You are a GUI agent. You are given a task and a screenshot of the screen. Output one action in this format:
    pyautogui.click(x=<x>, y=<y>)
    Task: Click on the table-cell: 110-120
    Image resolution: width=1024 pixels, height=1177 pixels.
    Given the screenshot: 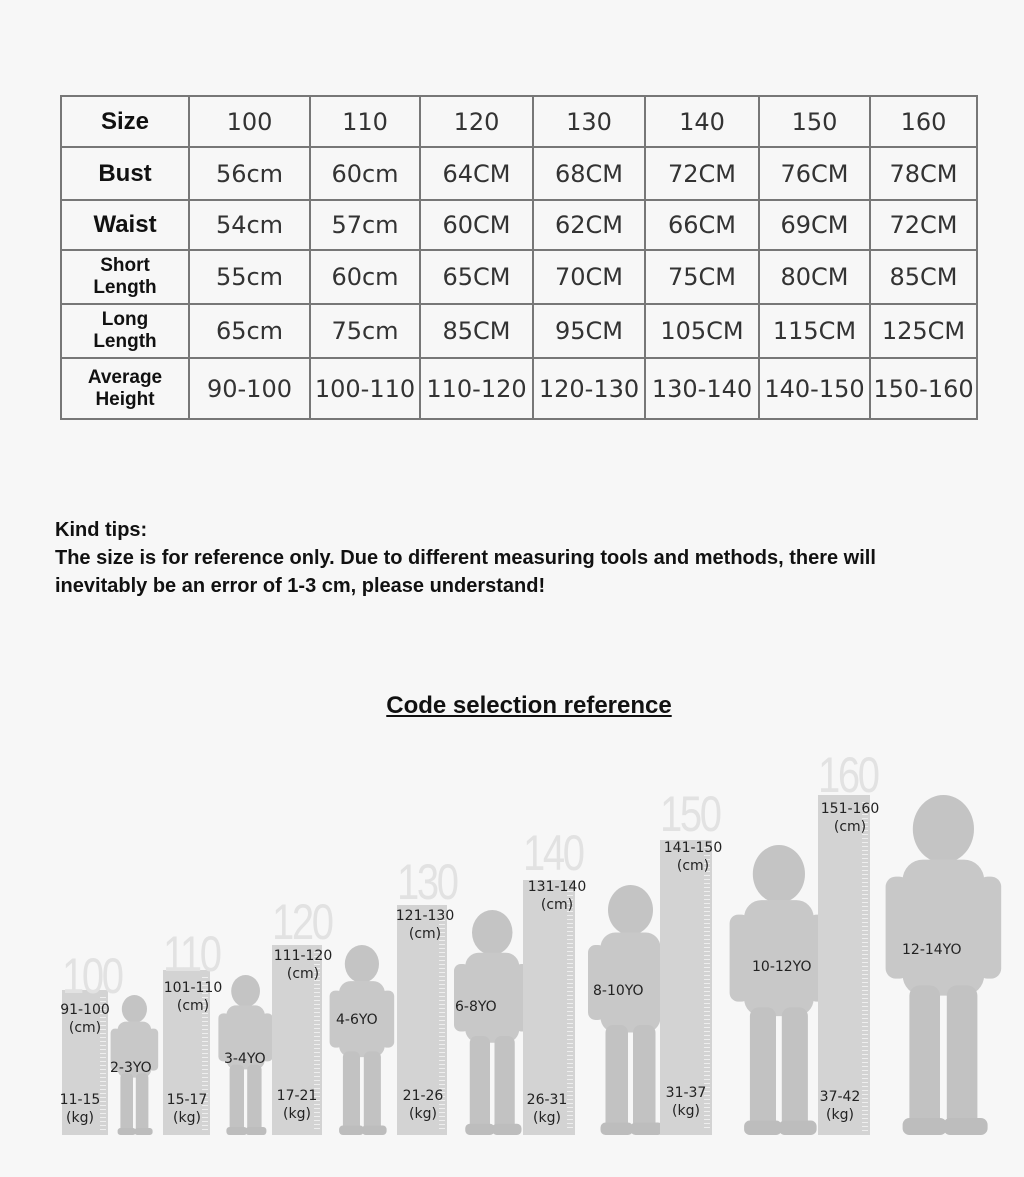 What is the action you would take?
    pyautogui.click(x=476, y=388)
    